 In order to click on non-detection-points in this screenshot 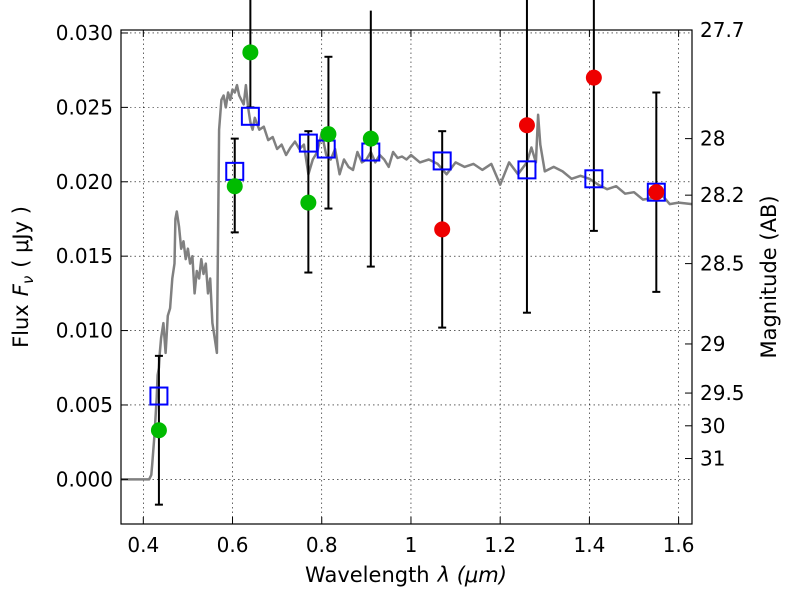, I will do `click(549, 153)`.